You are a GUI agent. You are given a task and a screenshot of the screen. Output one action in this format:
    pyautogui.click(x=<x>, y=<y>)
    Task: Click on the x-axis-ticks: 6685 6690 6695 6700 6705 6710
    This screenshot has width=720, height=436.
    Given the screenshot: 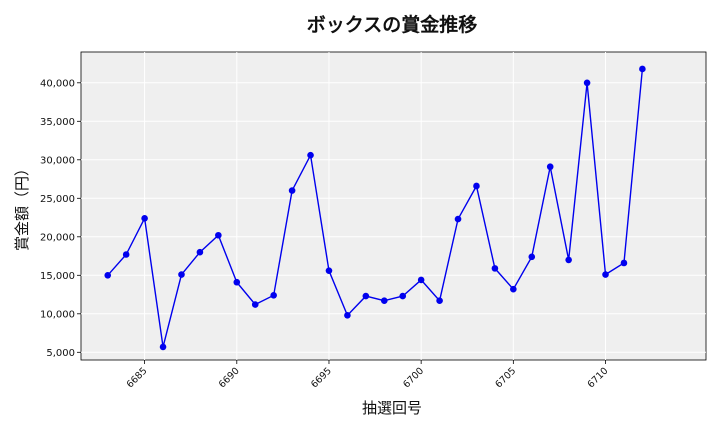 What is the action you would take?
    pyautogui.click(x=368, y=375)
    